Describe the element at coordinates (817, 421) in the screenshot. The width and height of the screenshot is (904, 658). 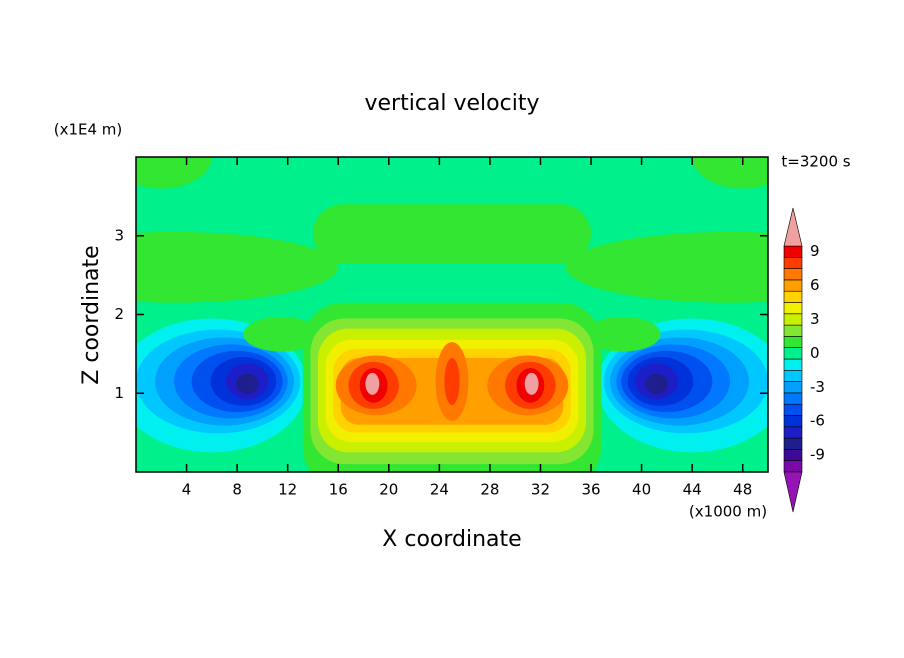
I see `colorbar-label: -6` at that location.